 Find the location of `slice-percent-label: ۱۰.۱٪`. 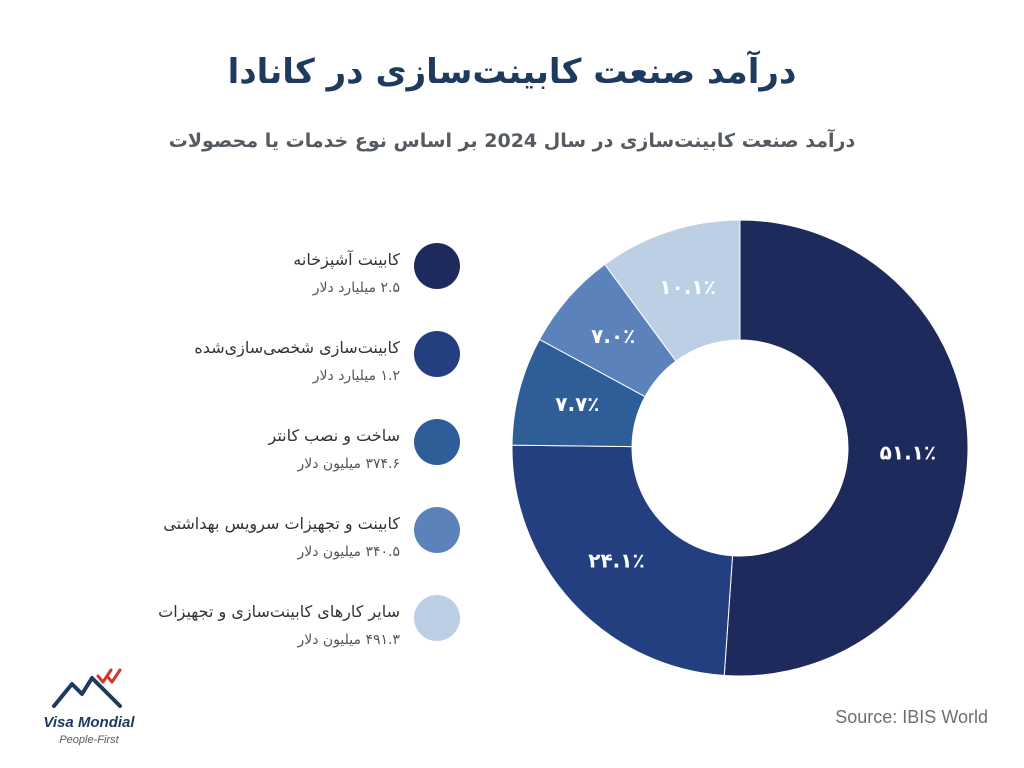

slice-percent-label: ۱۰.۱٪ is located at coordinates (687, 287).